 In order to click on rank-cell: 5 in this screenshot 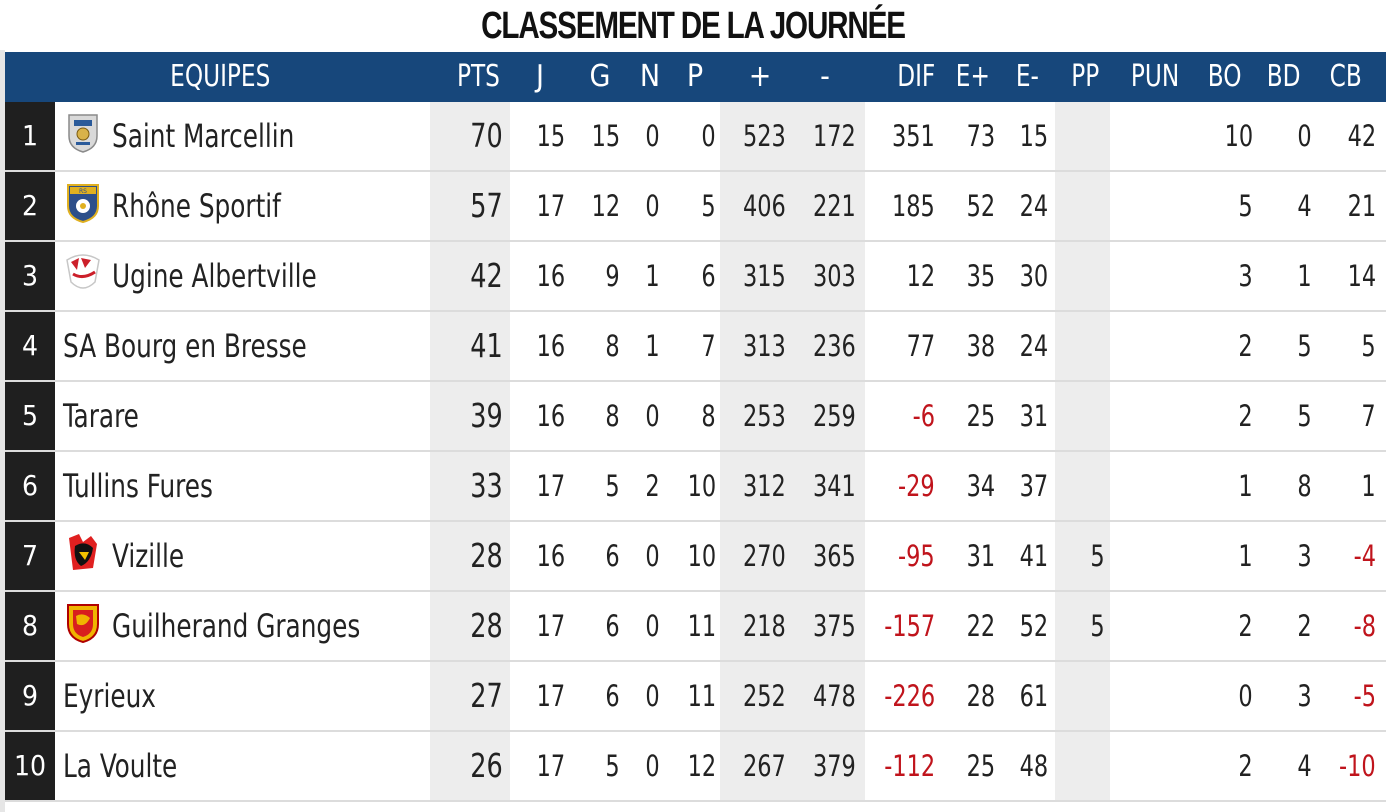, I will do `click(30, 416)`.